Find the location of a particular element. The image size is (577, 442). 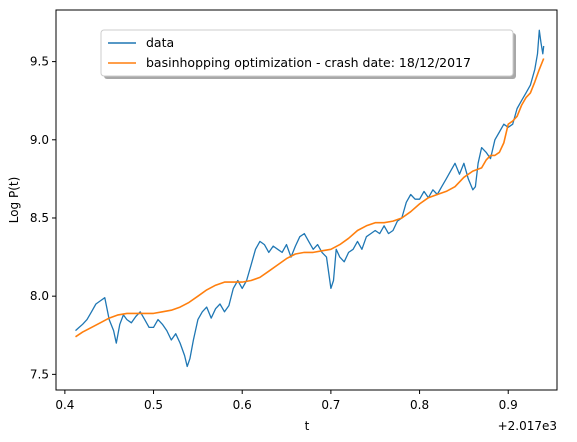

x-tick-label: 0.6 is located at coordinates (242, 405).